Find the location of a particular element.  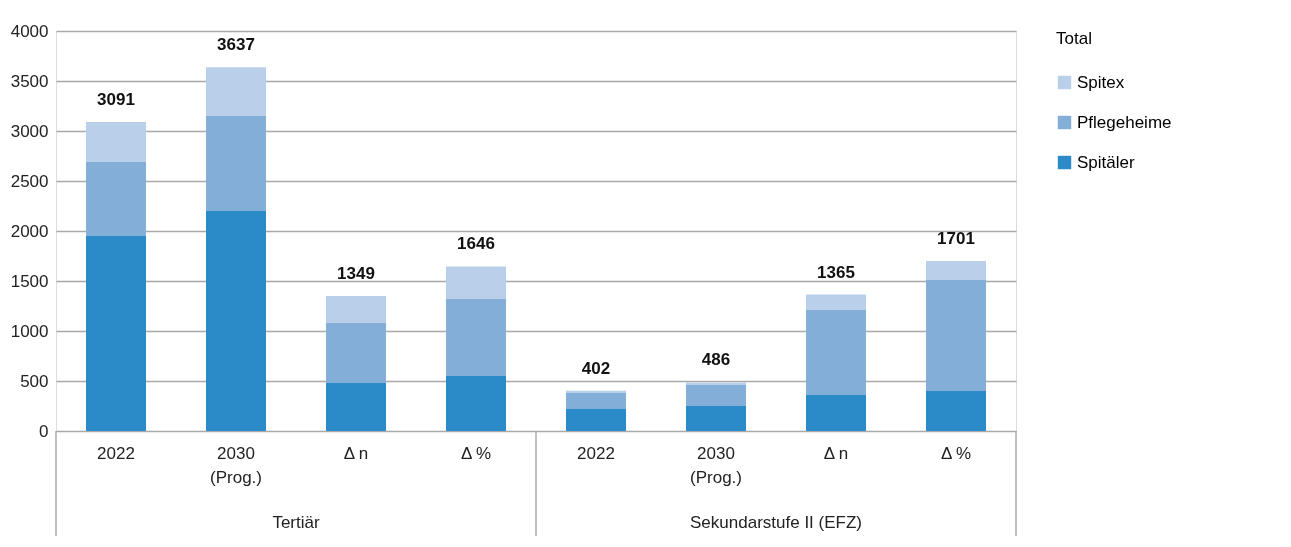

y-tick-label: 0 is located at coordinates (44, 431).